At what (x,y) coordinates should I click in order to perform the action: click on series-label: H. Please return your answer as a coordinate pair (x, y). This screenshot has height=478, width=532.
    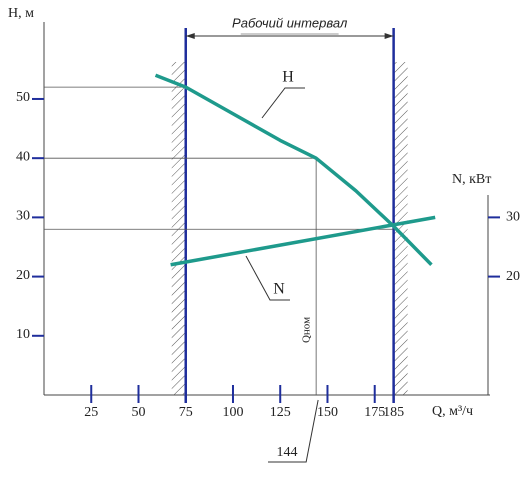
    Looking at the image, I should click on (288, 77).